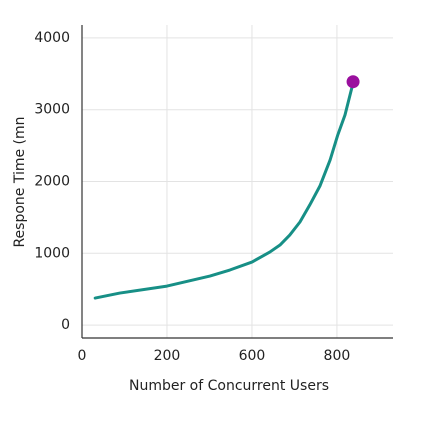  What do you see at coordinates (20, 181) in the screenshot?
I see `y-axis-label: Respone Time (mn` at bounding box center [20, 181].